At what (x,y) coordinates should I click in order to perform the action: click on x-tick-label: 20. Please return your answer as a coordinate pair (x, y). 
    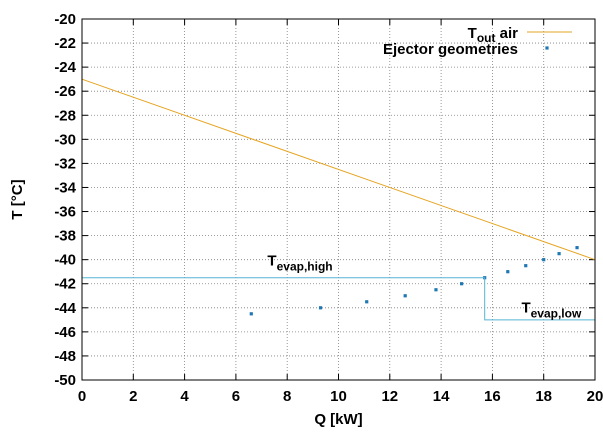
    Looking at the image, I should click on (595, 396).